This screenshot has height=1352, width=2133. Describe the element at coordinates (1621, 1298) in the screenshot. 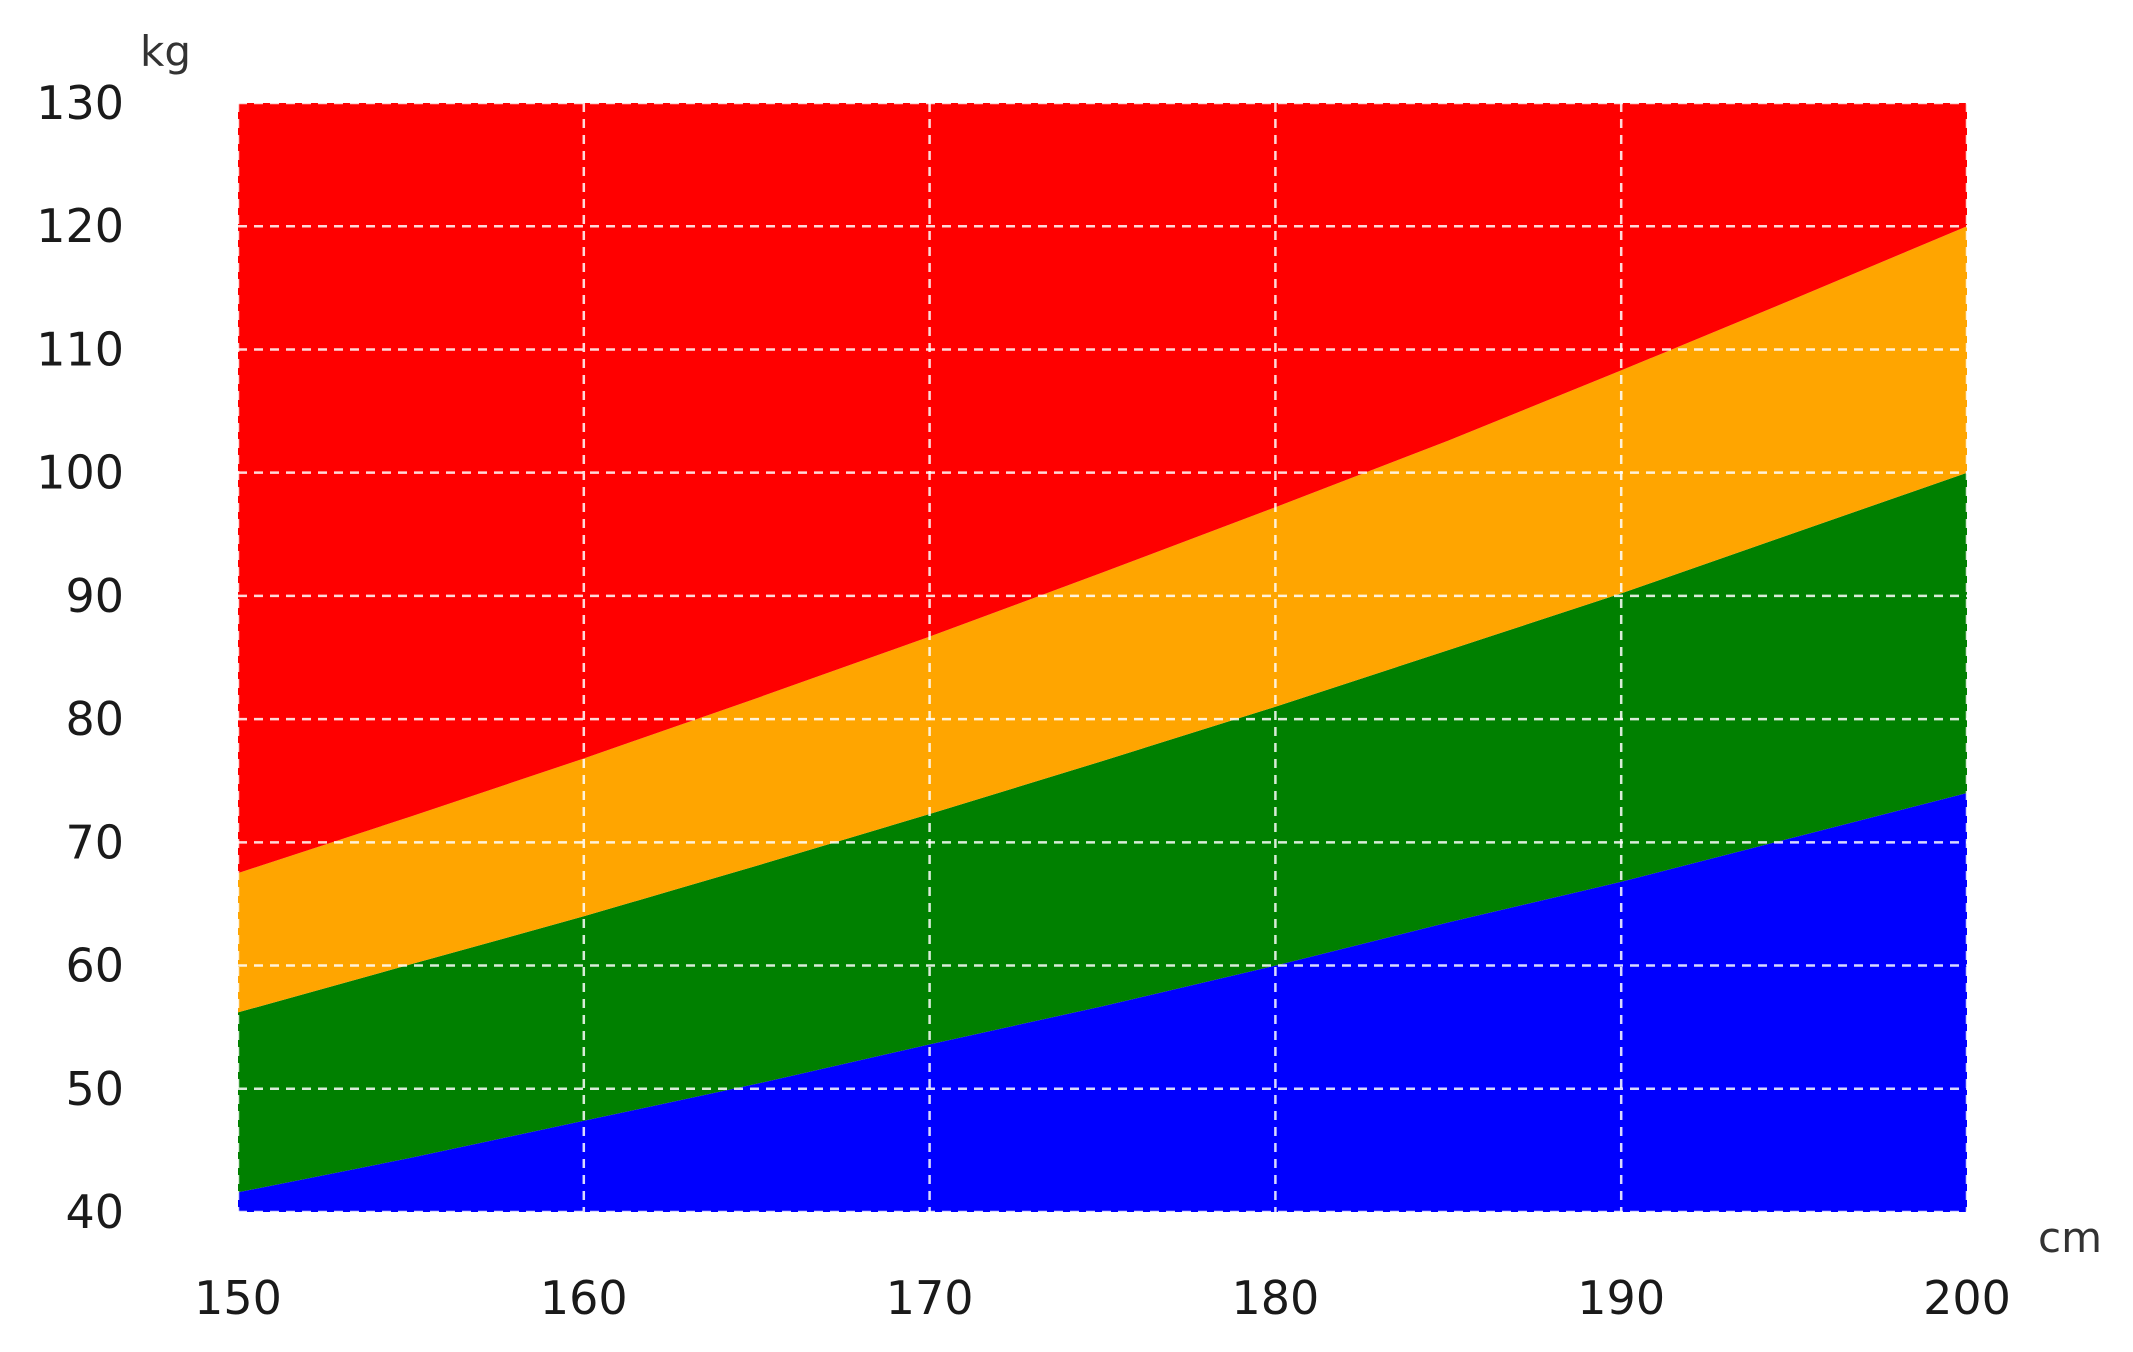

I see `x-tick-label: 190` at that location.